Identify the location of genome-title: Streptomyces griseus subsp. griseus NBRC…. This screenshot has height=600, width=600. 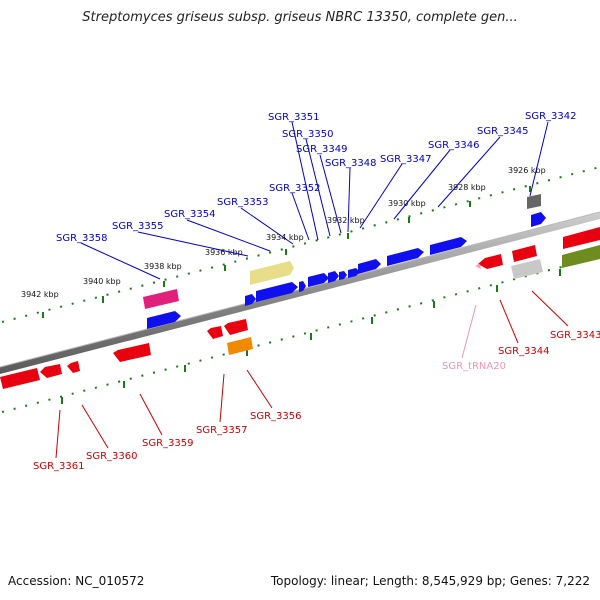
(300, 17).